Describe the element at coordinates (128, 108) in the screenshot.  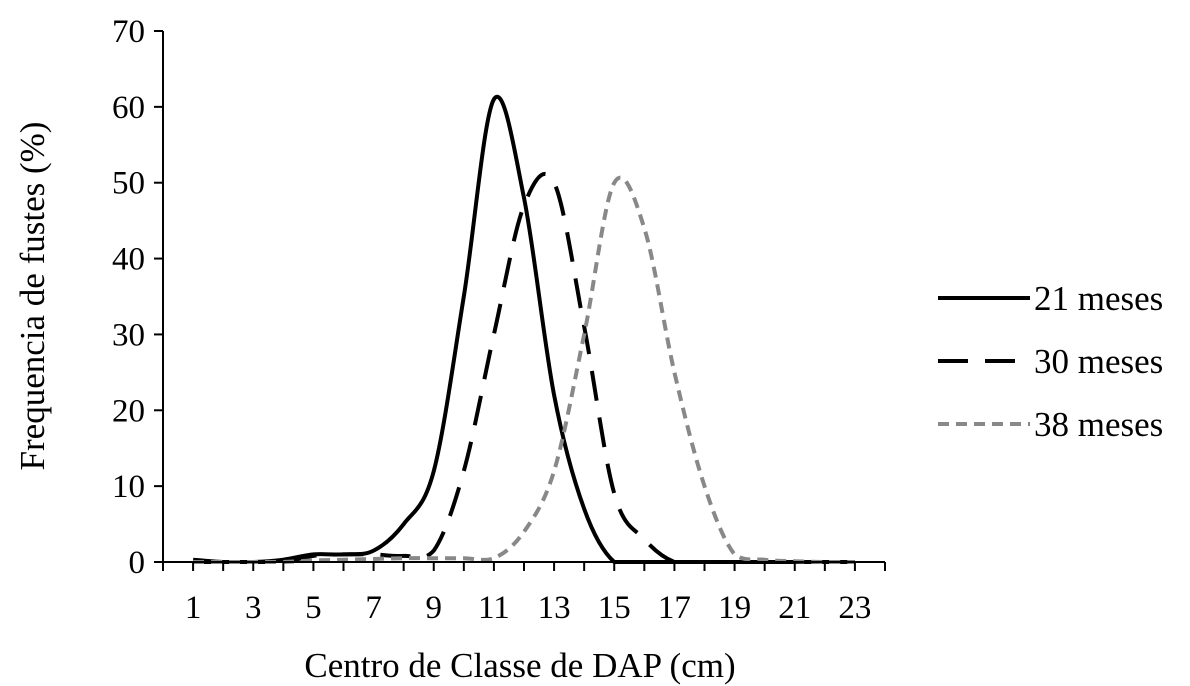
I see `y-tick-label: 60` at that location.